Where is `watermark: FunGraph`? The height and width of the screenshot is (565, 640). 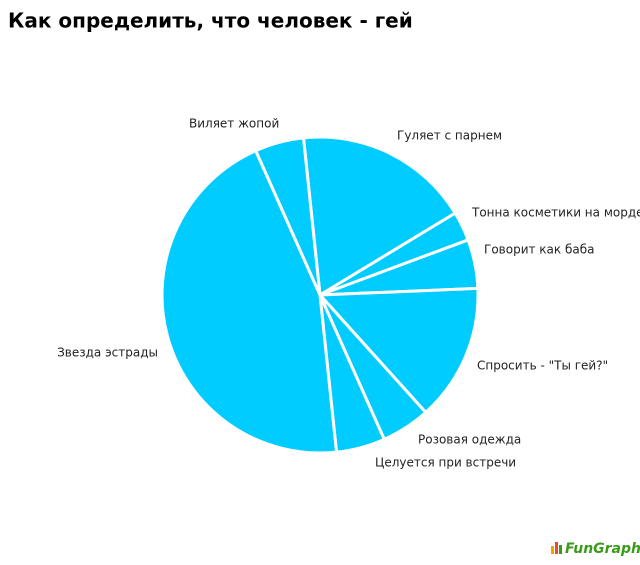
watermark: FunGraph is located at coordinates (602, 549).